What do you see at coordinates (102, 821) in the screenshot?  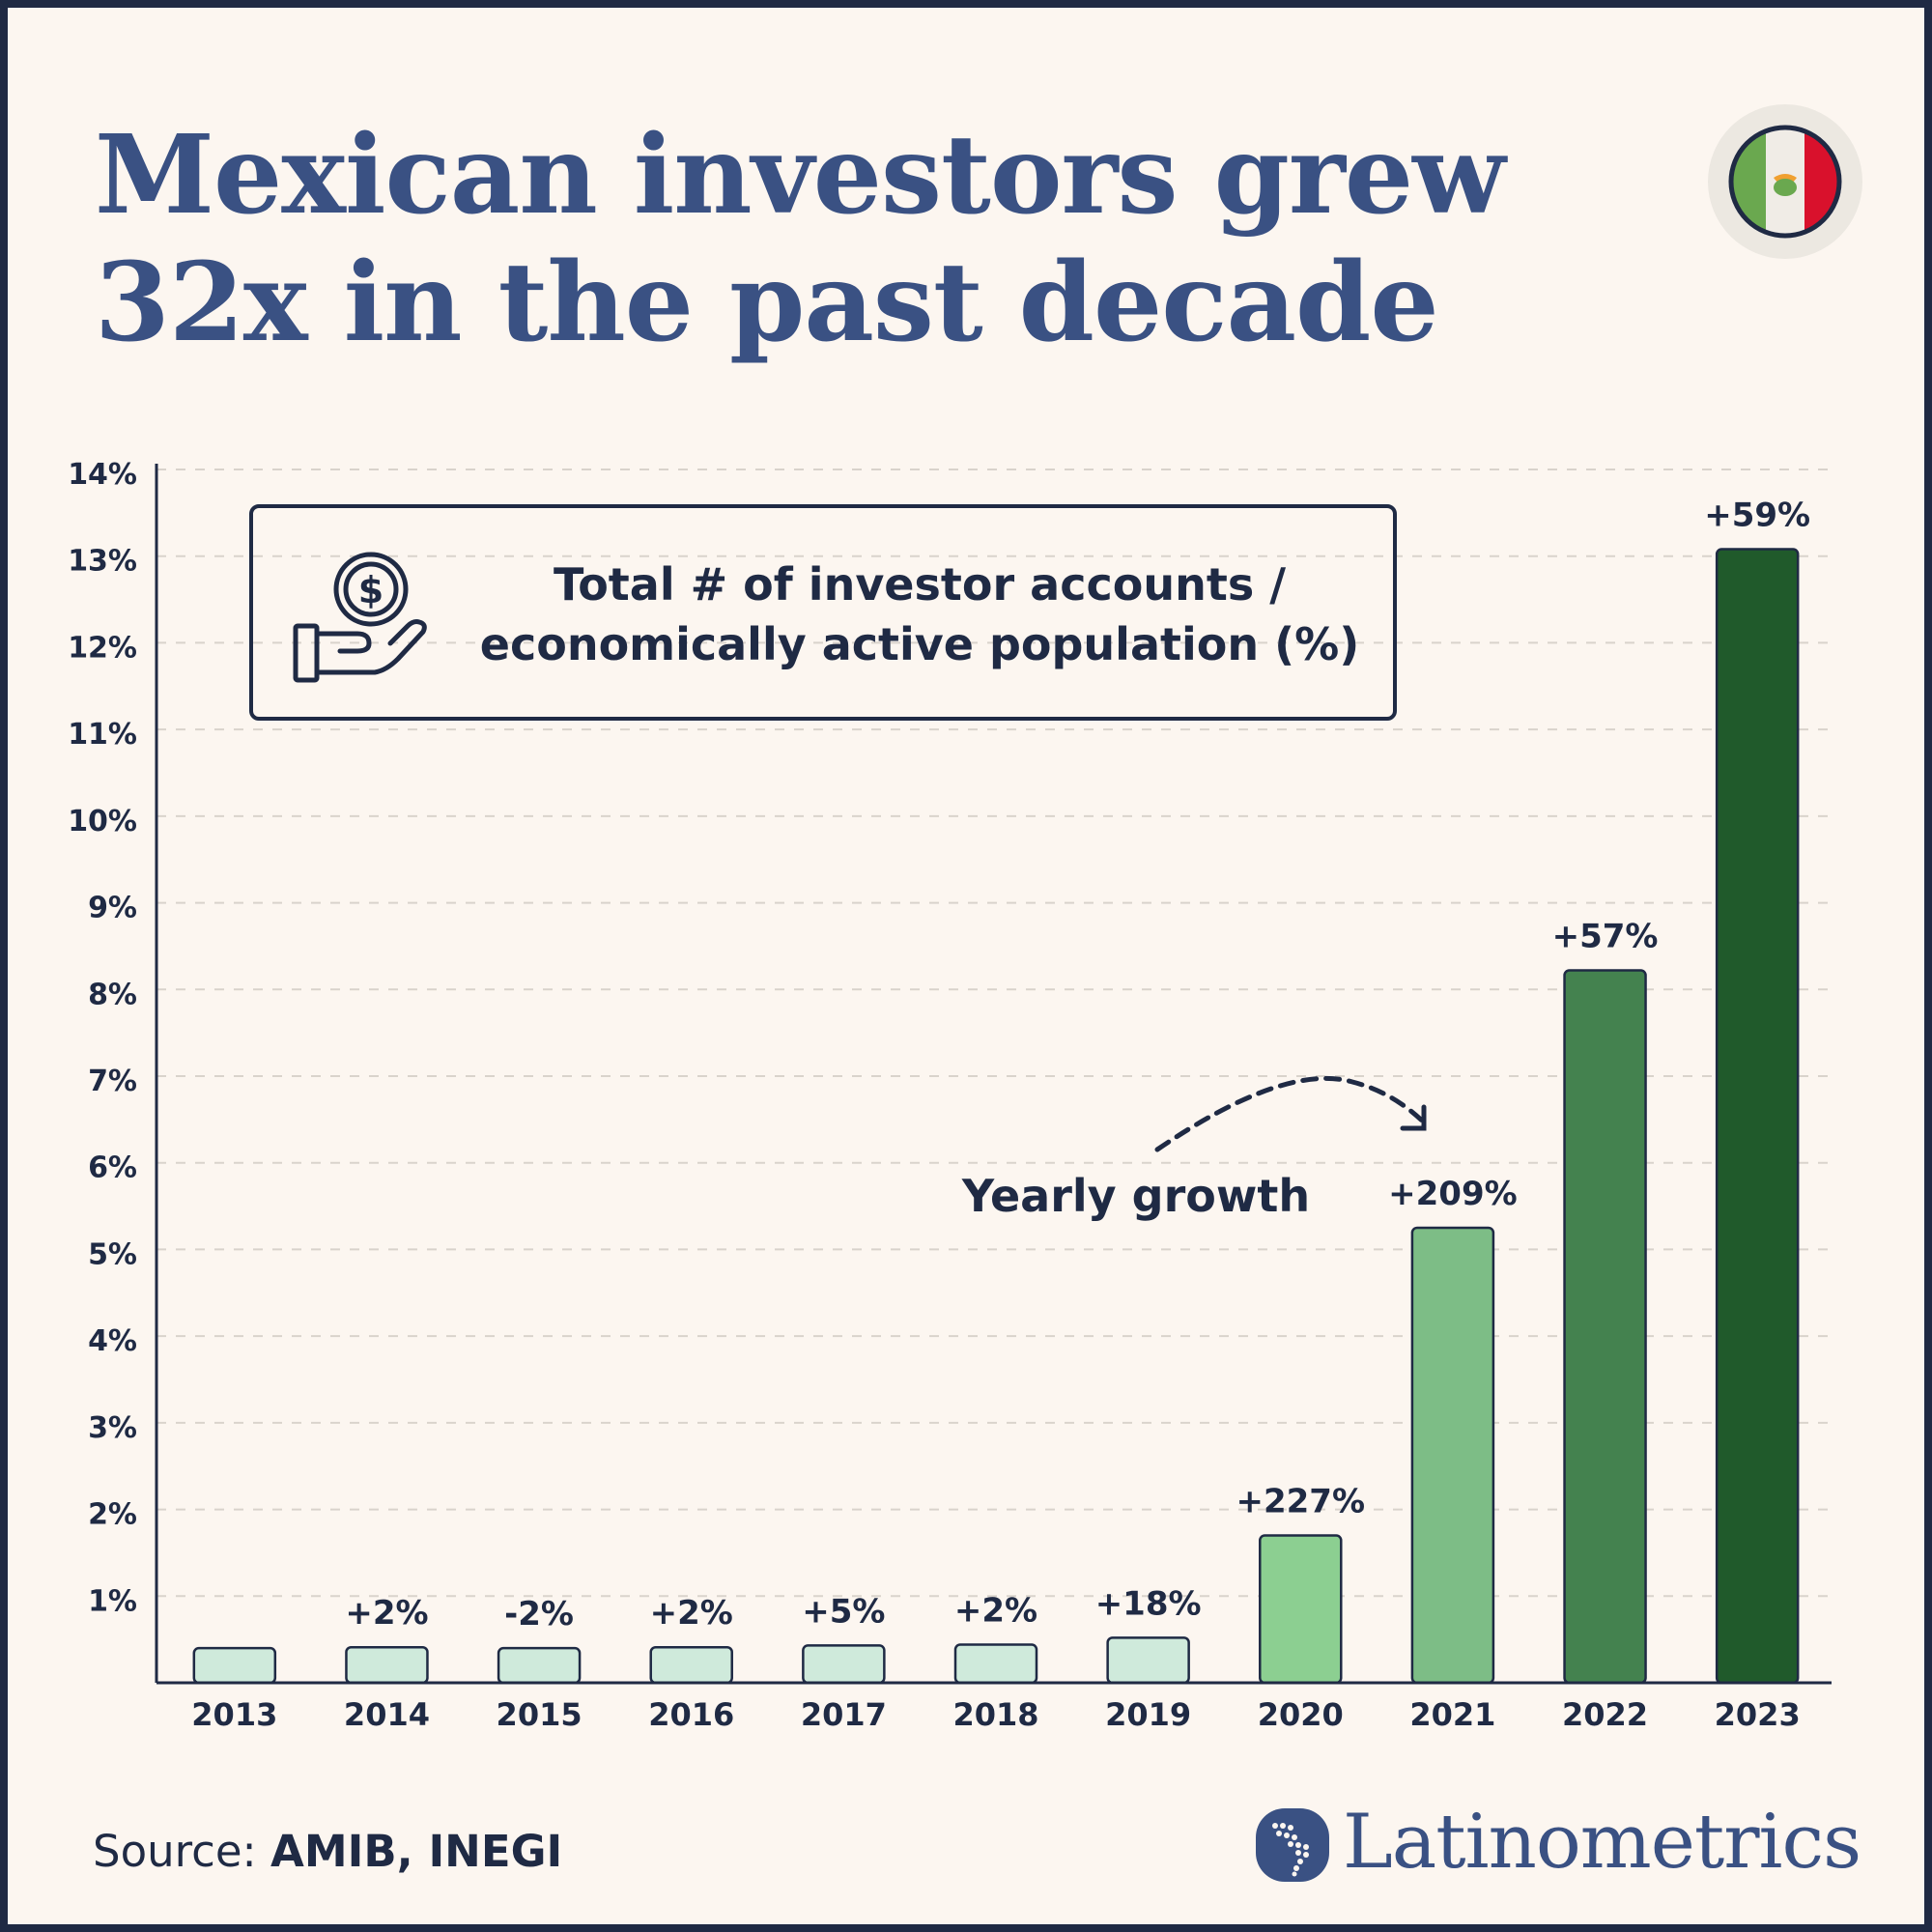 I see `y-tick-label: 10%` at bounding box center [102, 821].